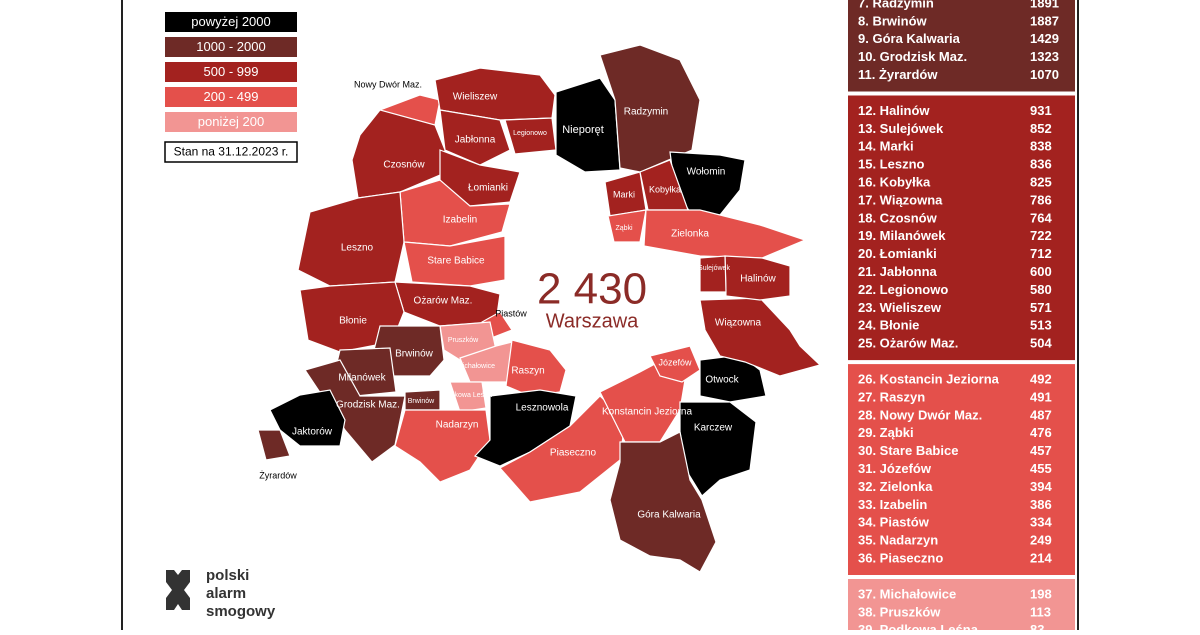 The height and width of the screenshot is (635, 1200). What do you see at coordinates (898, 217) in the screenshot?
I see `ranking-name: 18. Czosnów` at bounding box center [898, 217].